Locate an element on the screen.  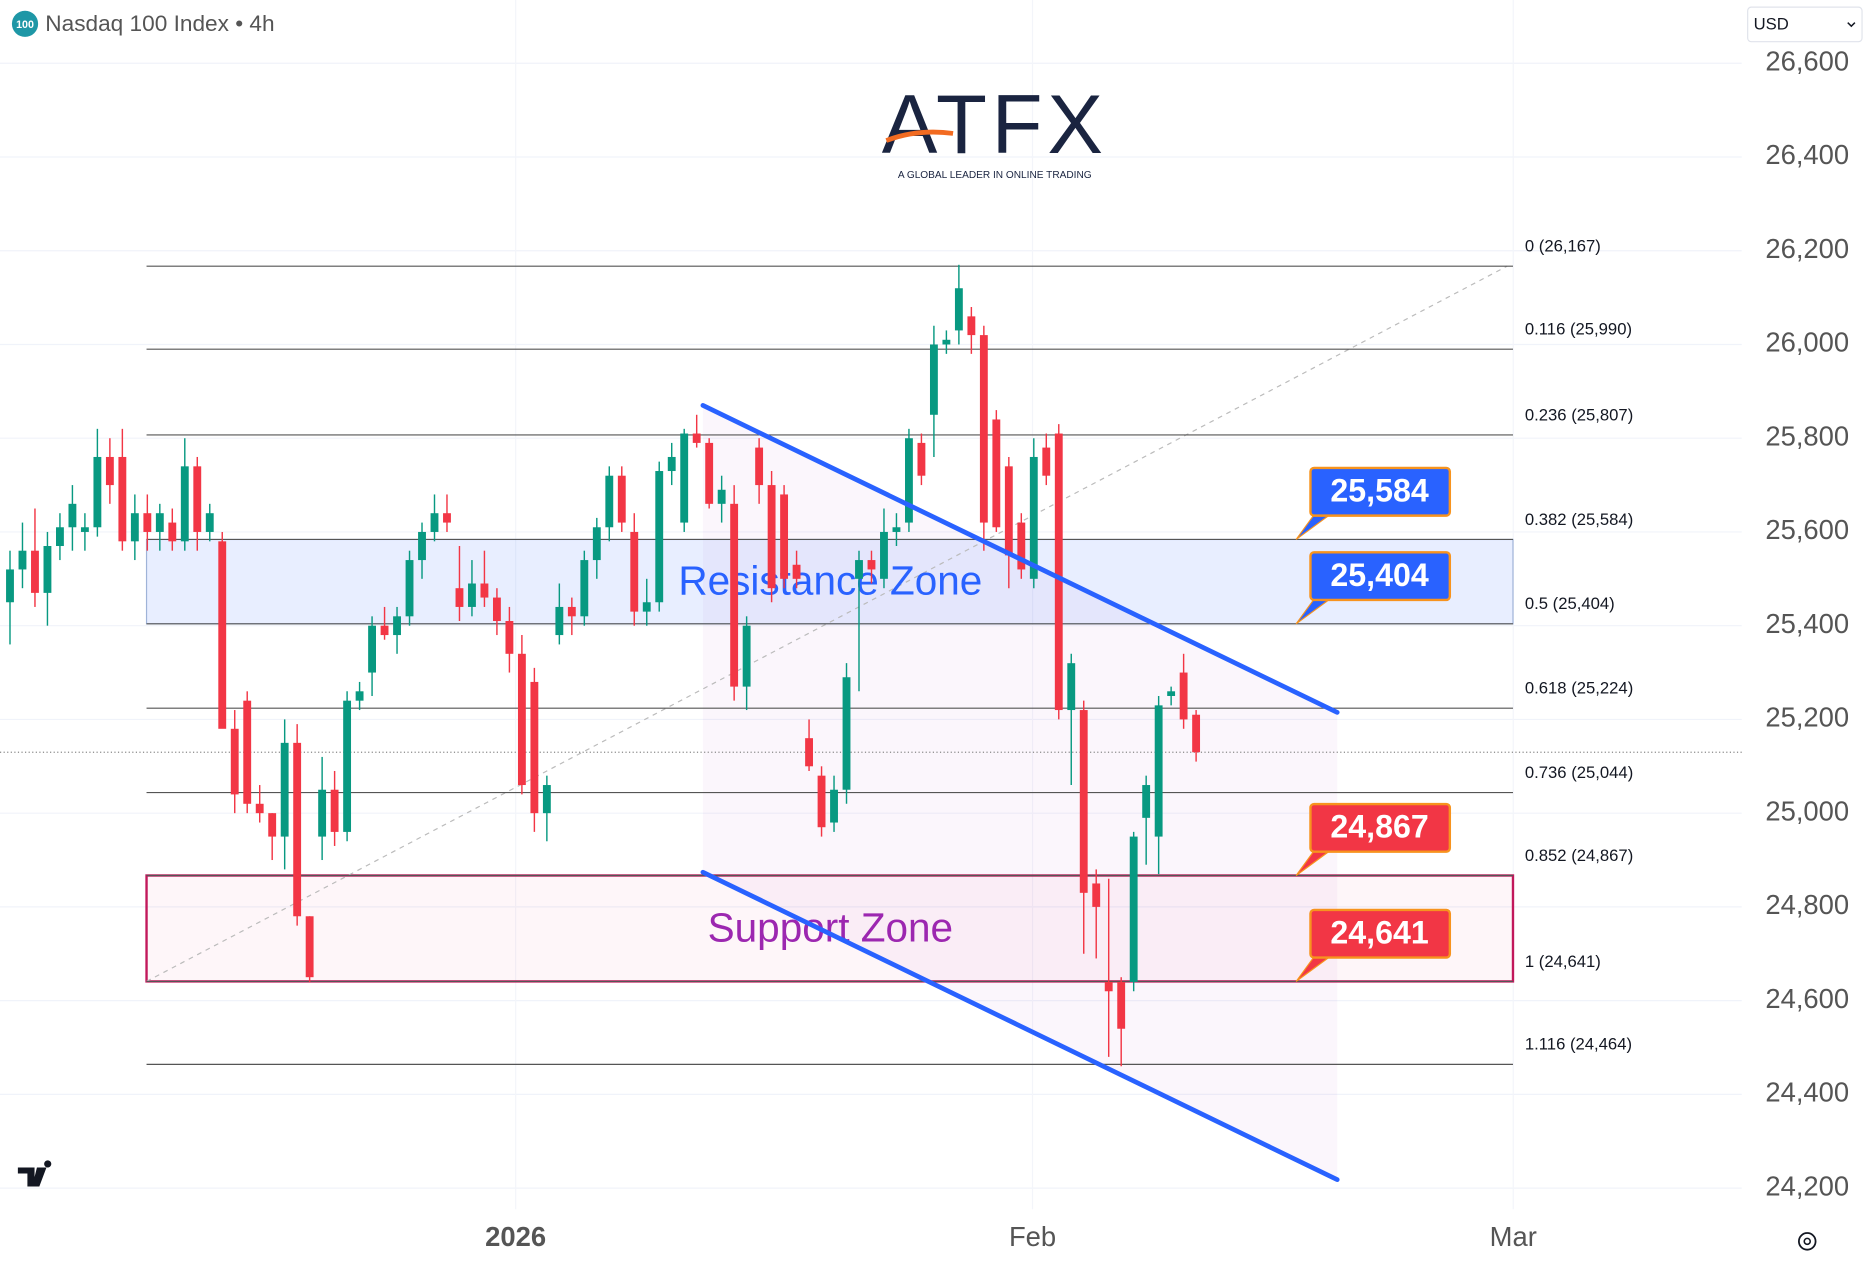
badge-label: 25,584 is located at coordinates (1379, 490).